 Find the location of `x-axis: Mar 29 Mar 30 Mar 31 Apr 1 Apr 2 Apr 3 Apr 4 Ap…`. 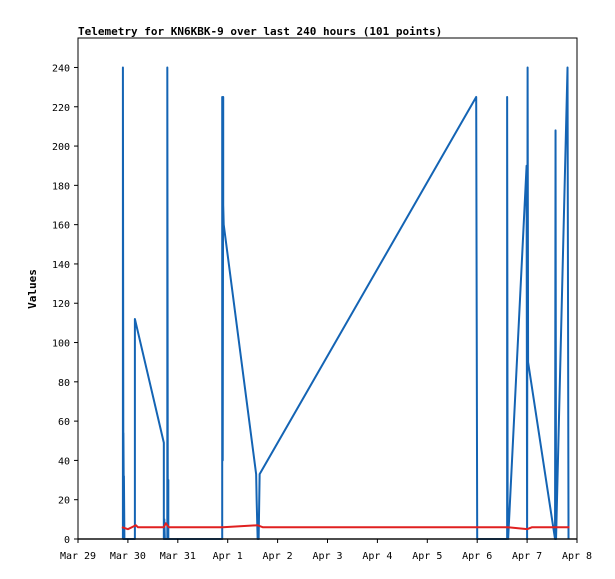

x-axis: Mar 29 Mar 30 Mar 31 Apr 1 Apr 2 Apr 3 Apr 4 Ap… is located at coordinates (326, 550).